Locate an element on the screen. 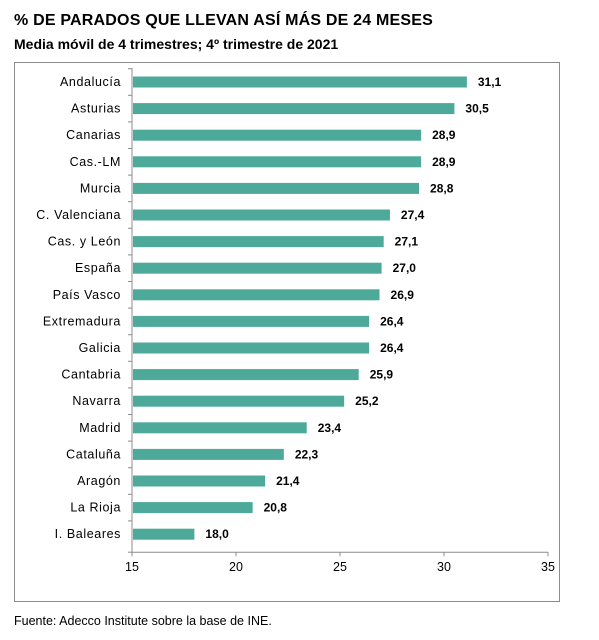  value-label: 27,4 is located at coordinates (413, 215).